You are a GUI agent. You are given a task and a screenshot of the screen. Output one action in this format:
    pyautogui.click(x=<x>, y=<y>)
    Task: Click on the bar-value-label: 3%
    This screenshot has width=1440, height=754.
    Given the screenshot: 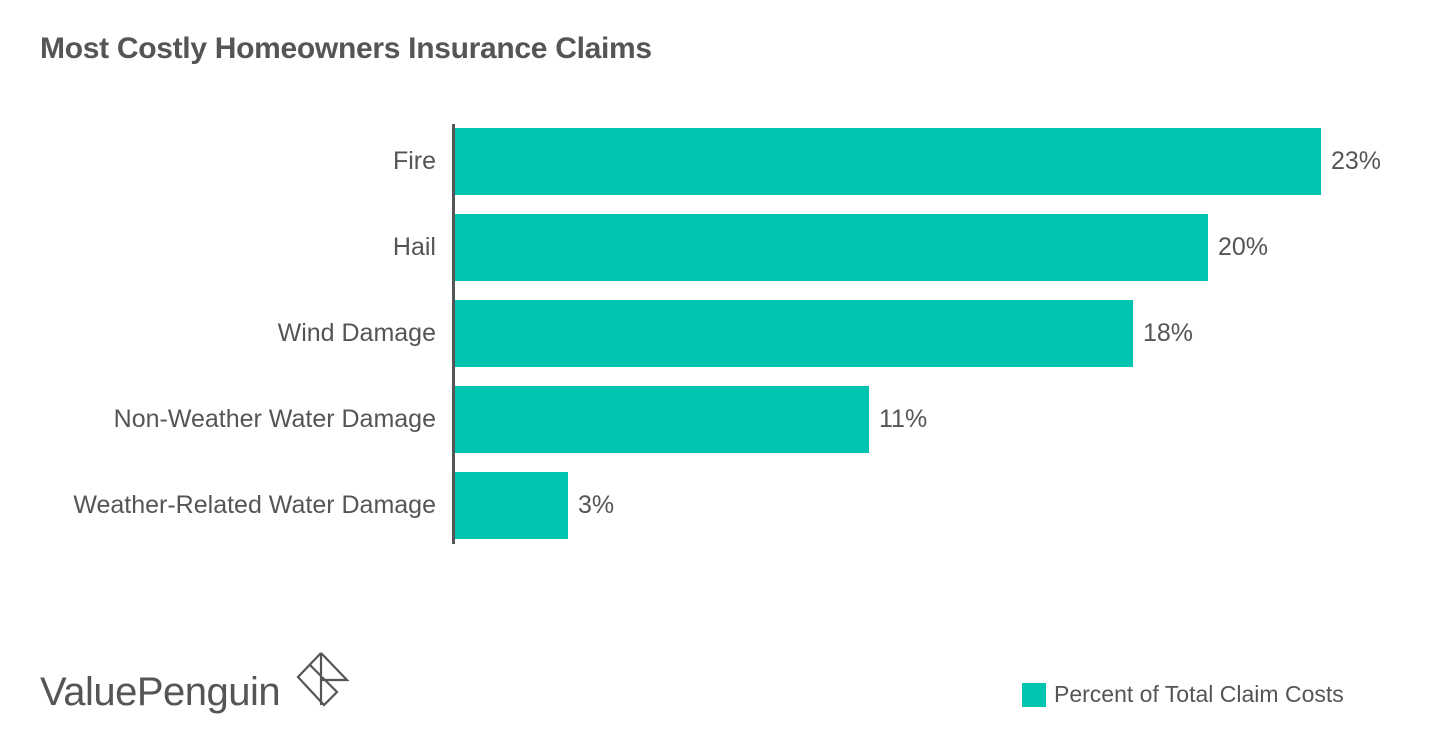 What is the action you would take?
    pyautogui.click(x=596, y=504)
    